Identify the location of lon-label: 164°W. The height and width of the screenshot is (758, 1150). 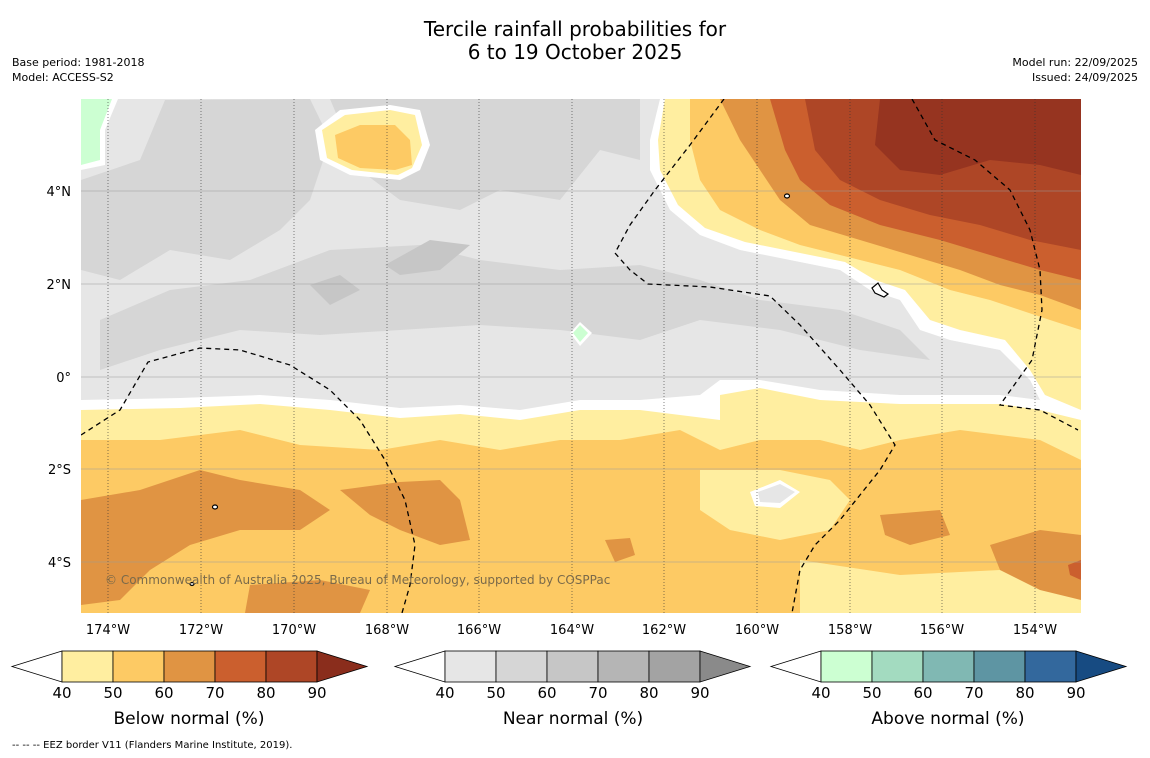
(572, 630).